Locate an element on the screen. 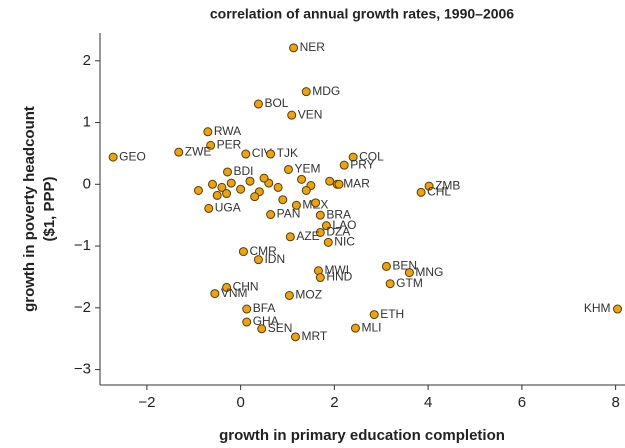 The height and width of the screenshot is (448, 625). point-label: BDI is located at coordinates (244, 171).